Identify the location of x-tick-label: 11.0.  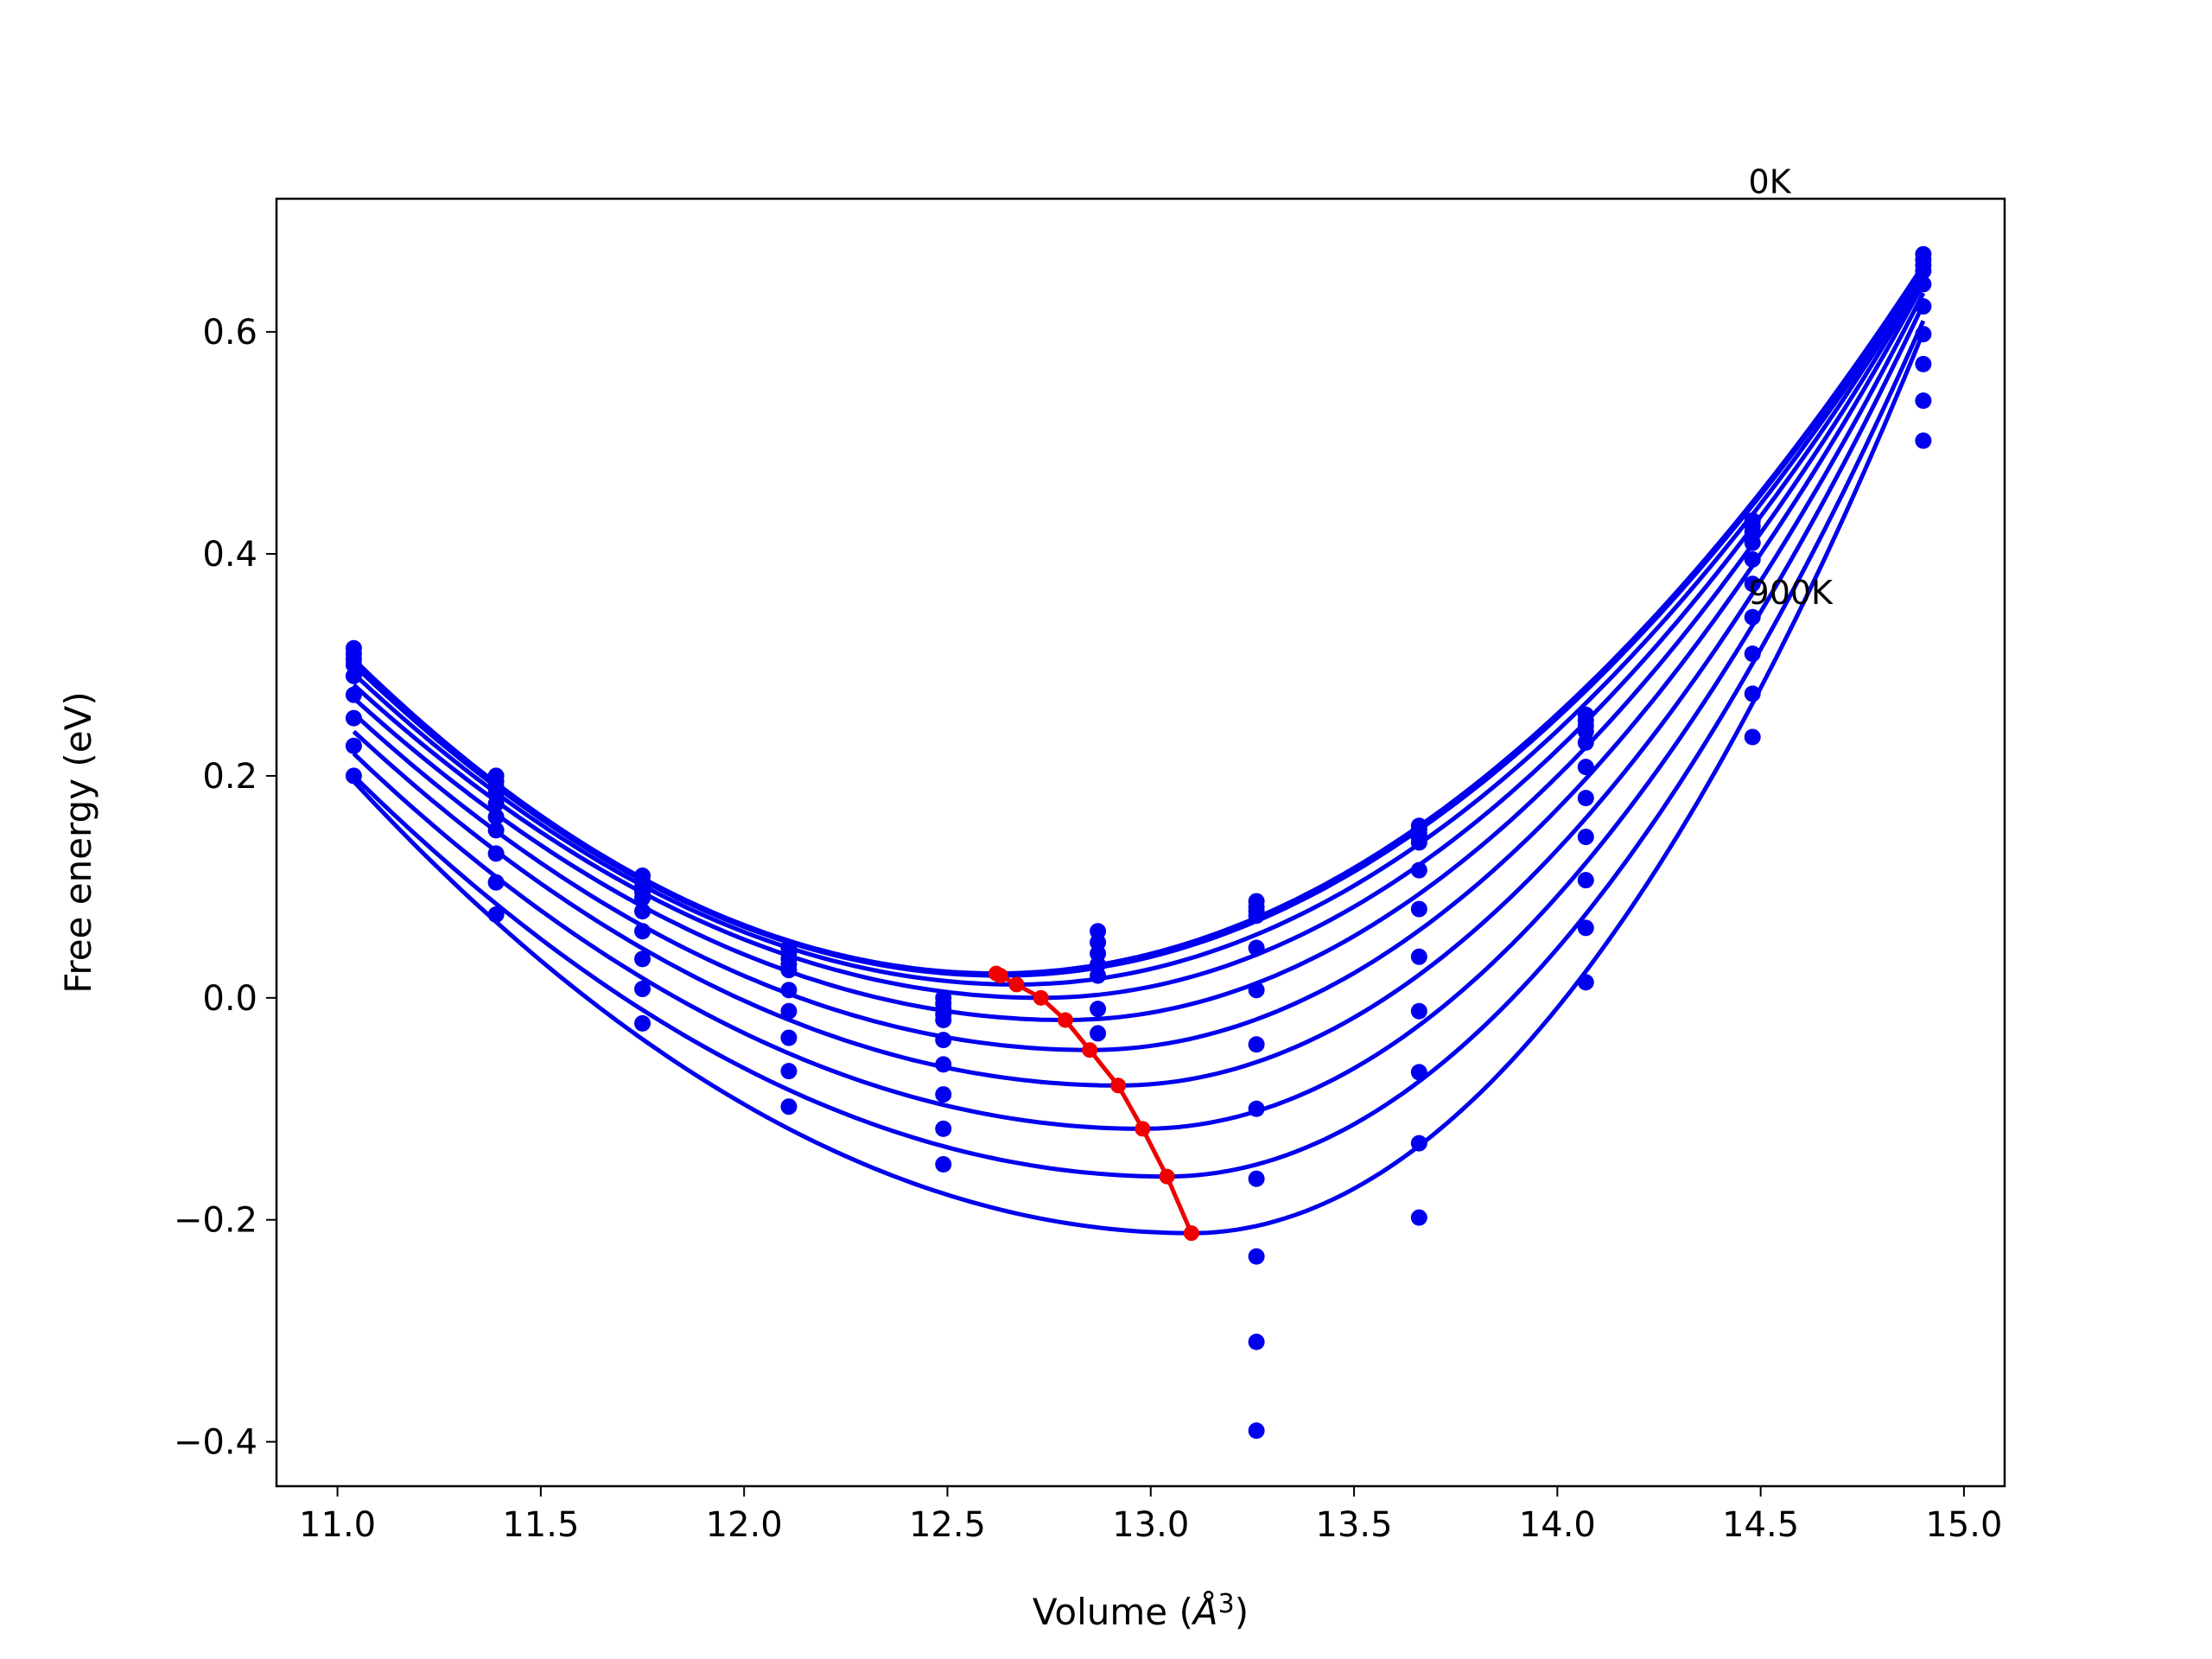
(337, 1525).